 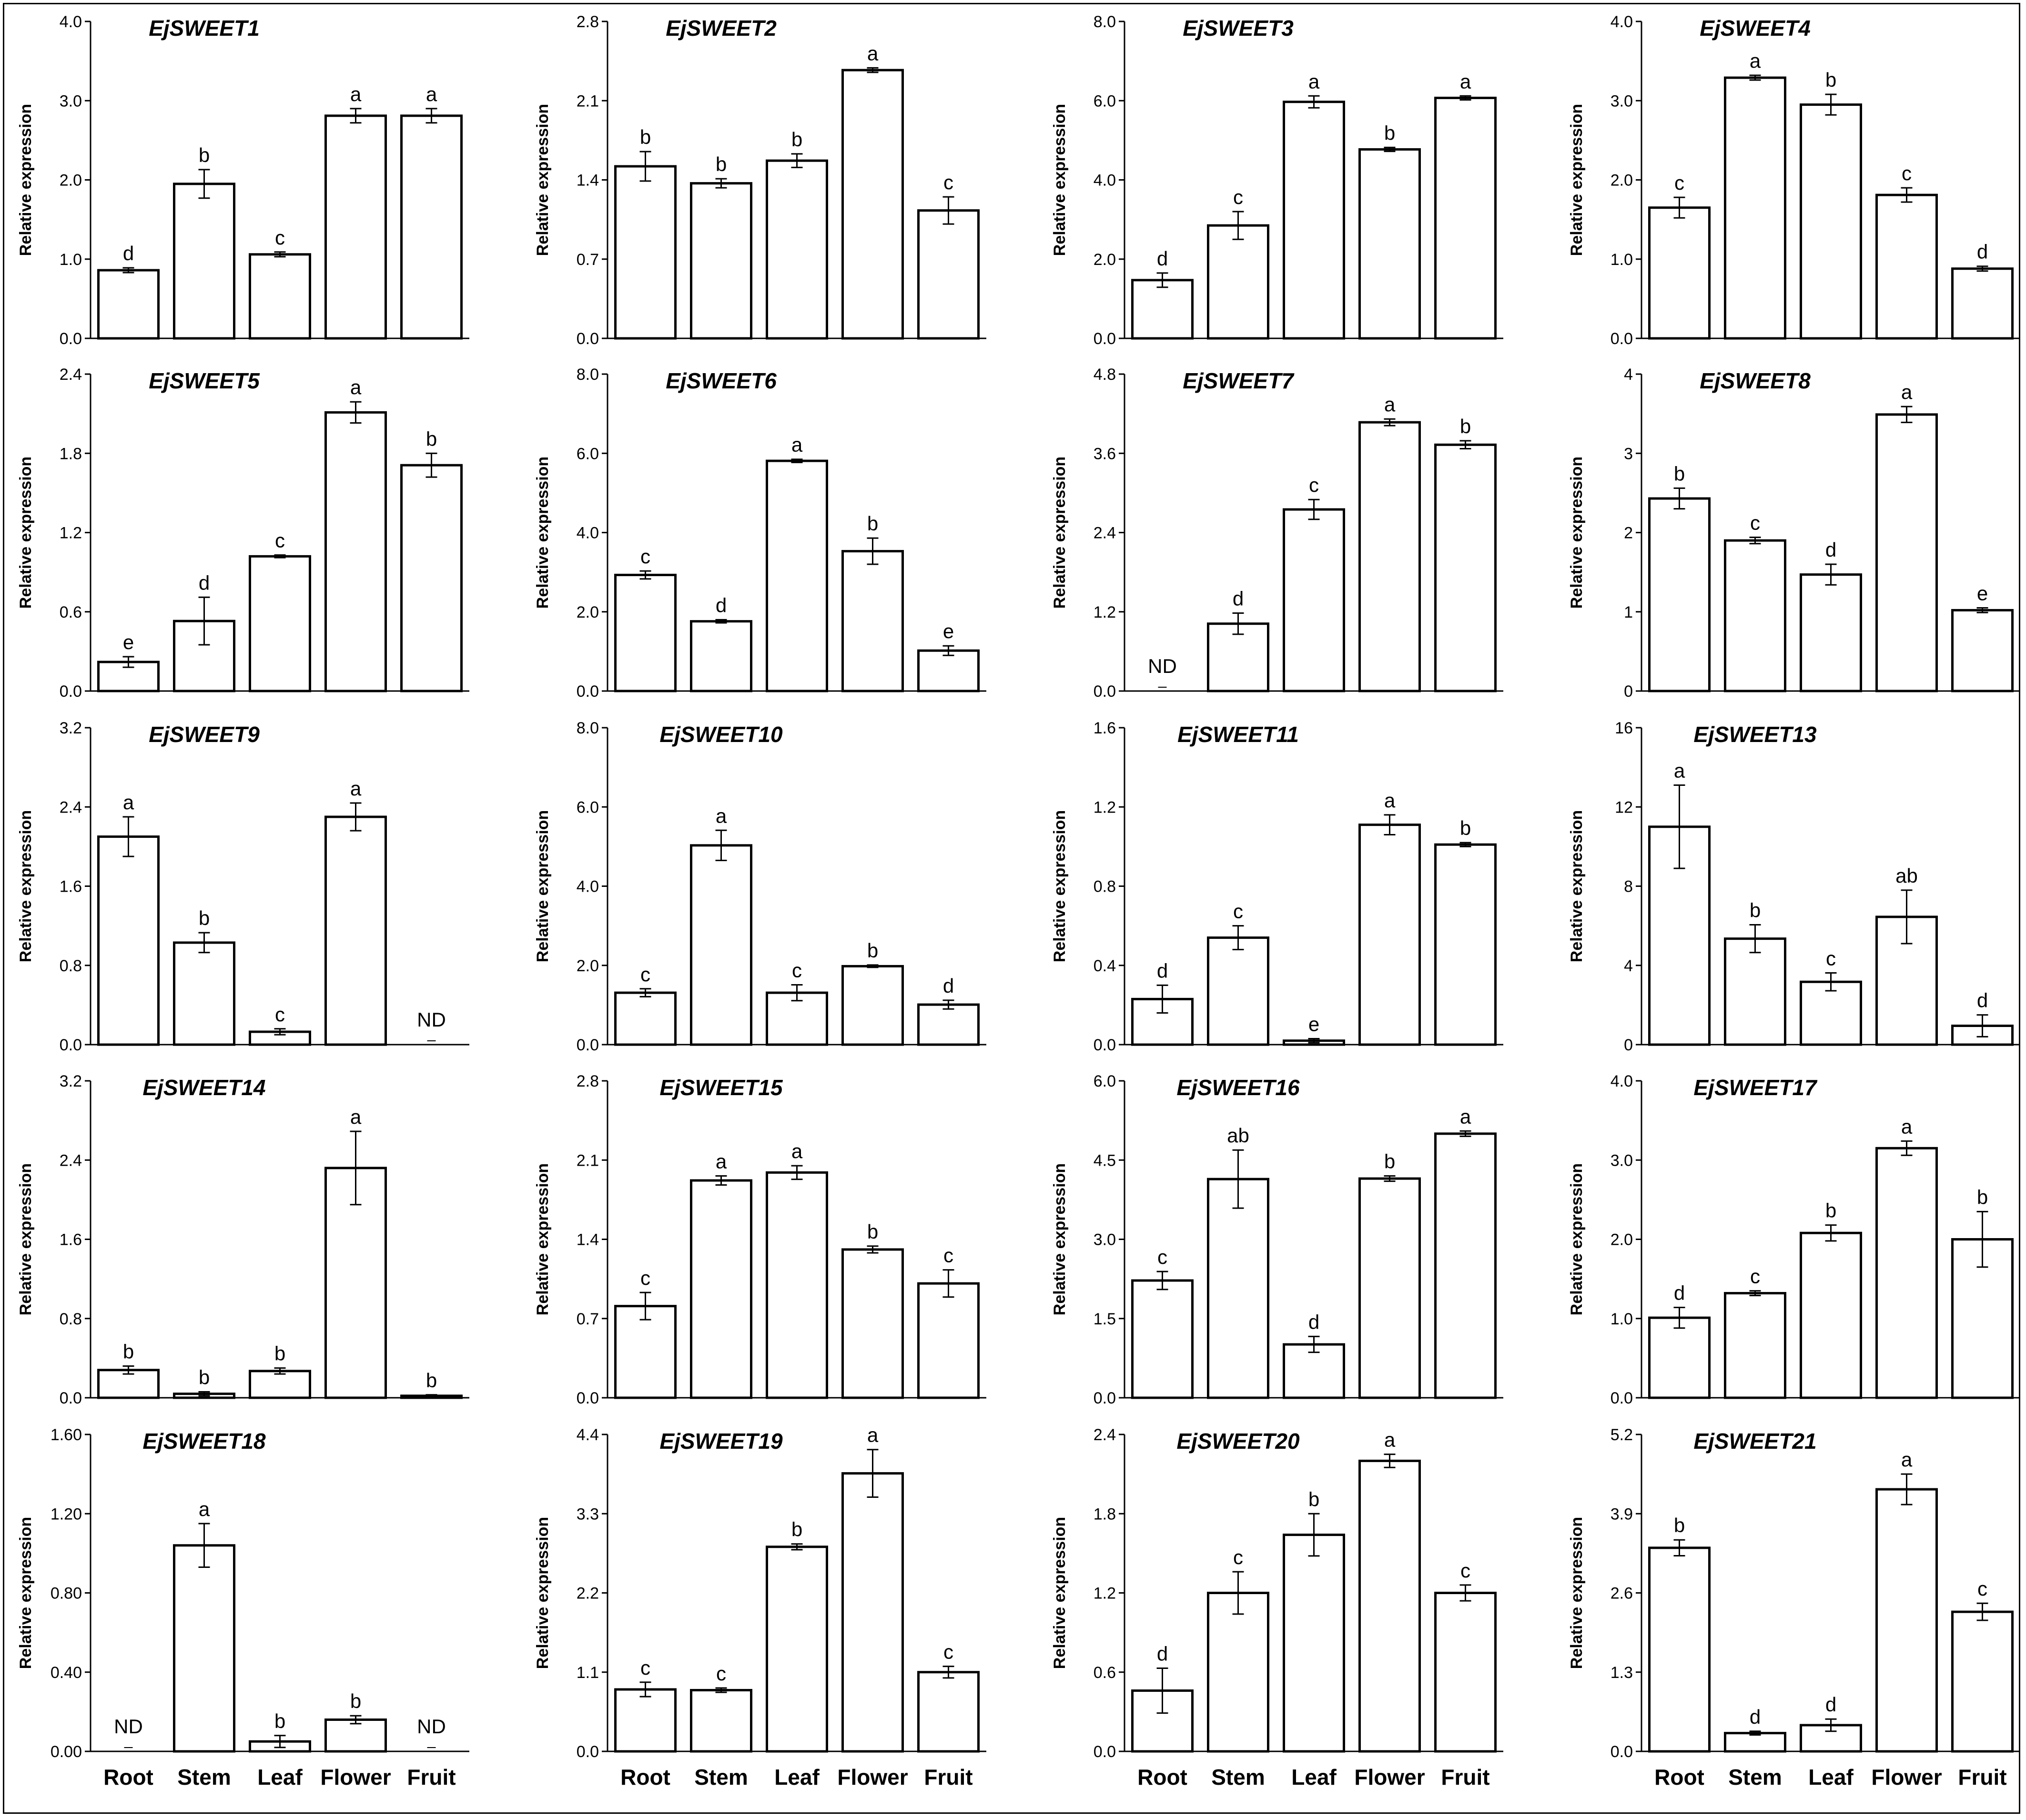 What do you see at coordinates (1622, 1160) in the screenshot?
I see `y-tick-label: 3.0` at bounding box center [1622, 1160].